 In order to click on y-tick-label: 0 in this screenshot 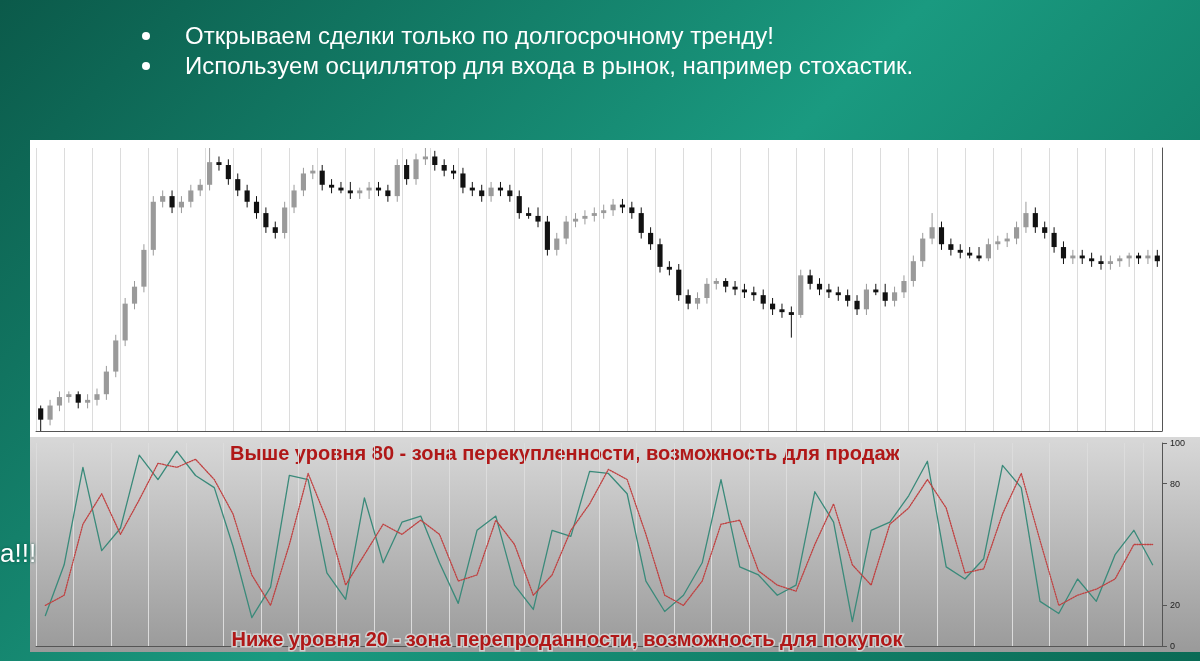, I will do `click(1173, 646)`.